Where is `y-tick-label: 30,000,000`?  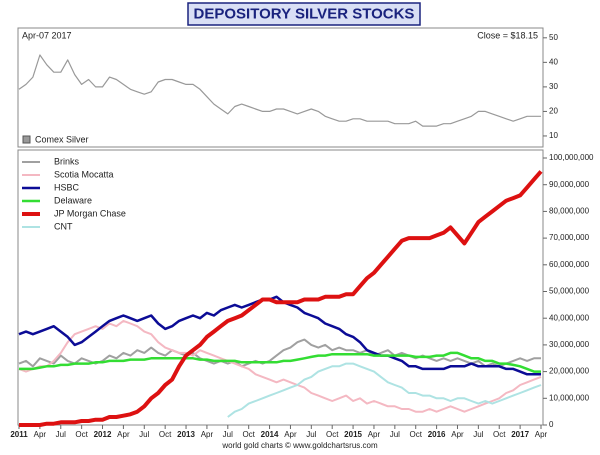 y-tick-label: 30,000,000 is located at coordinates (569, 344).